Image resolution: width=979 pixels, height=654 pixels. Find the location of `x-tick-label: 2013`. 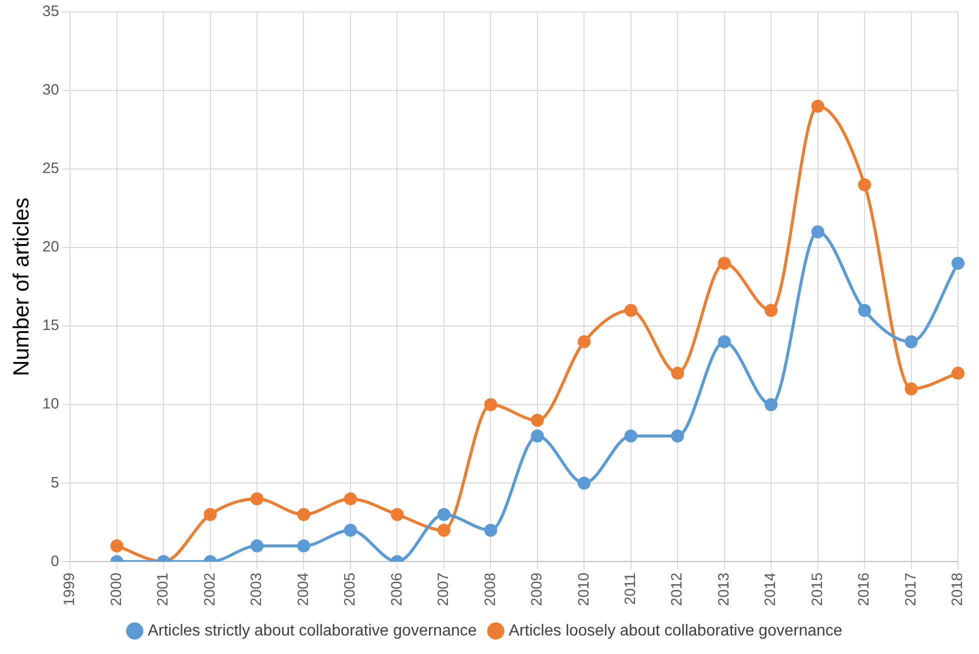

x-tick-label: 2013 is located at coordinates (723, 589).